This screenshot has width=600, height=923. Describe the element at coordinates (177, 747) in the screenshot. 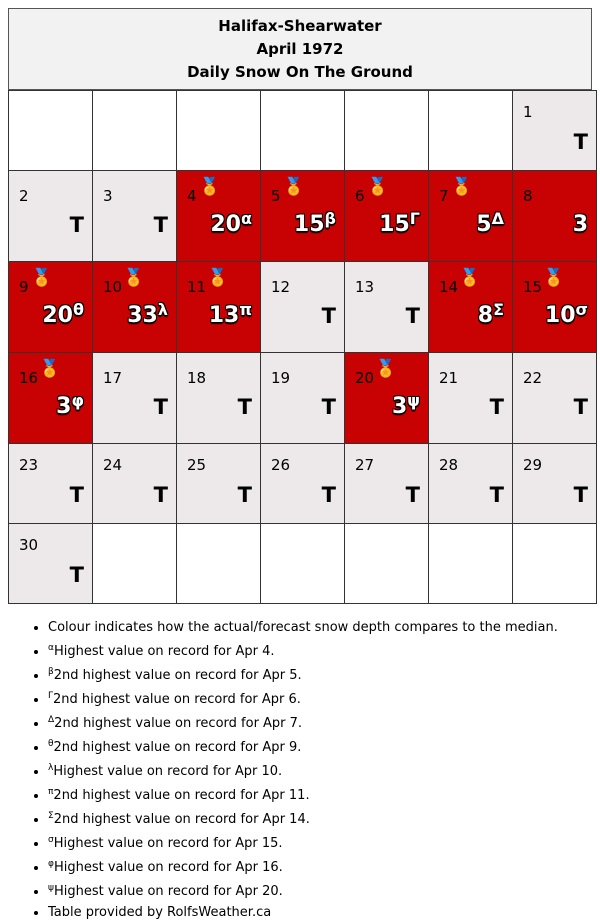

I see `footnote-text: 2nd highest value on record for Apr 9.` at that location.